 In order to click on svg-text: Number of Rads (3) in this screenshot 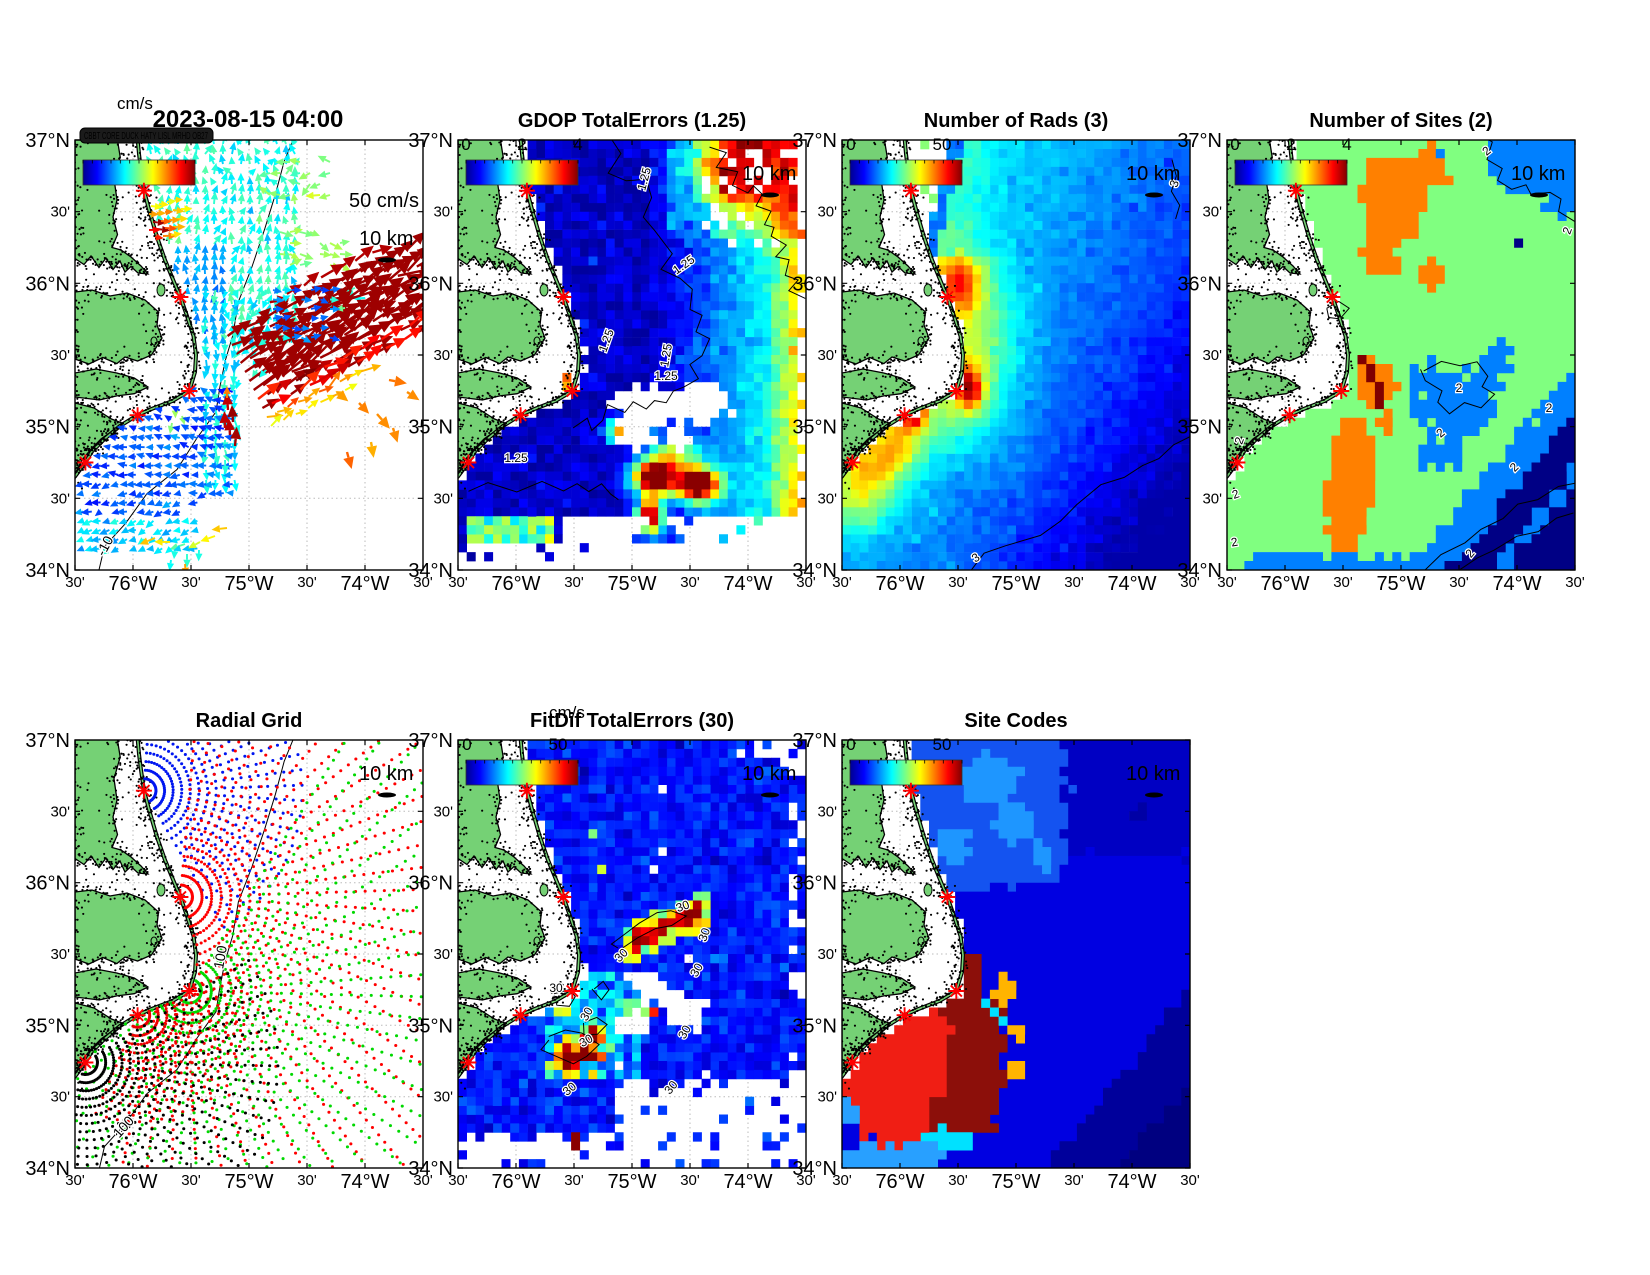, I will do `click(1016, 121)`.